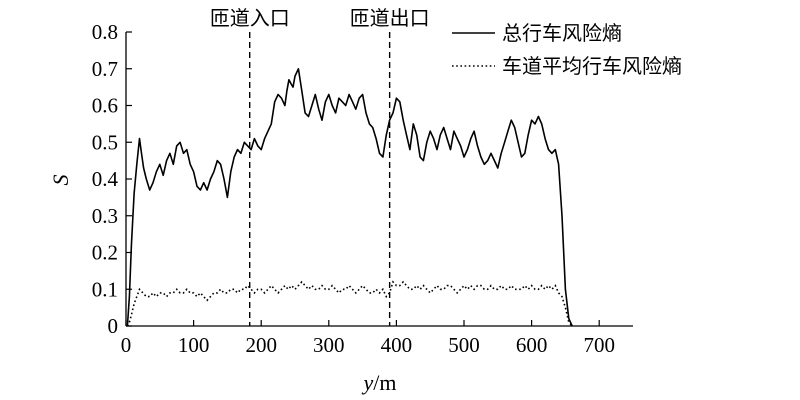 The image size is (800, 400). What do you see at coordinates (105, 32) in the screenshot?
I see `y-tick-label: 0.8` at bounding box center [105, 32].